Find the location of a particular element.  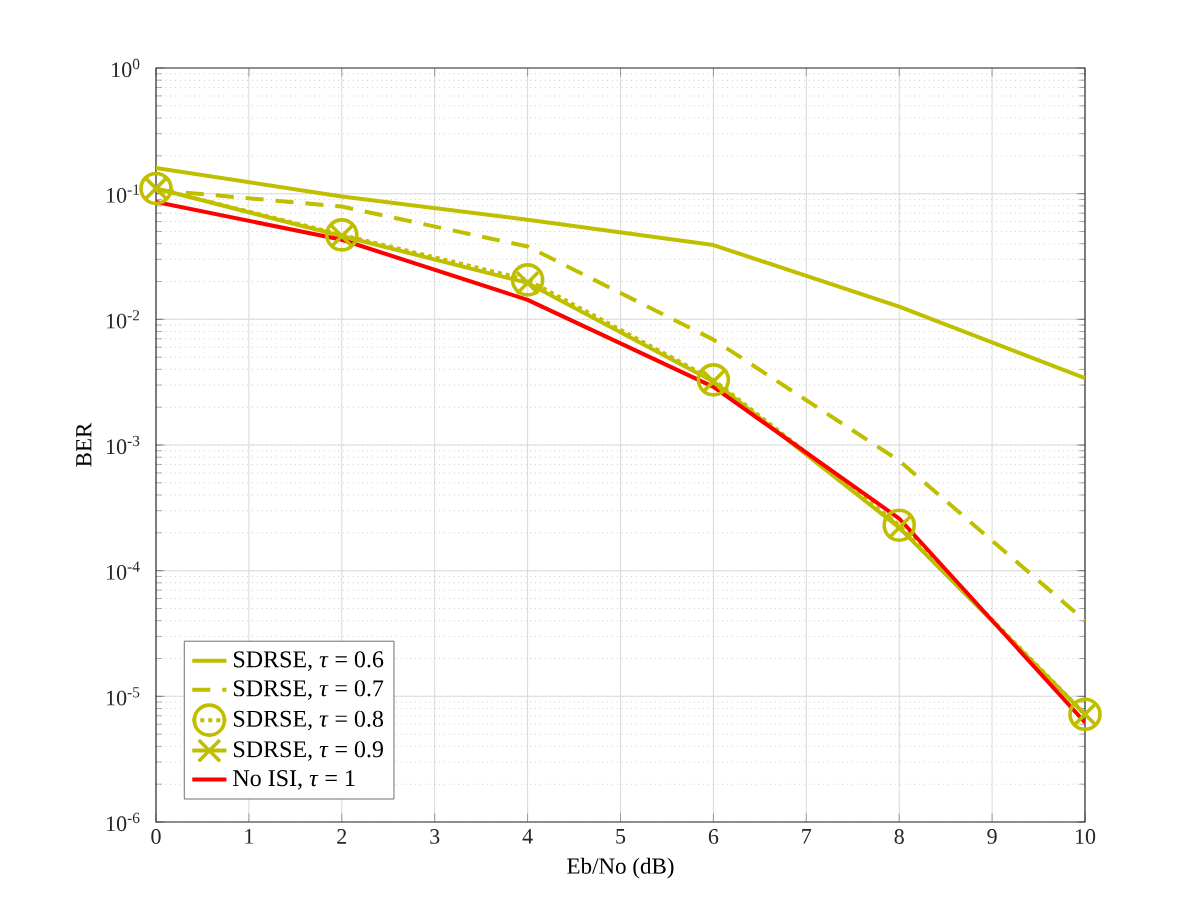

legend-label: SDRSE, τ = 0.6 is located at coordinates (309, 661).